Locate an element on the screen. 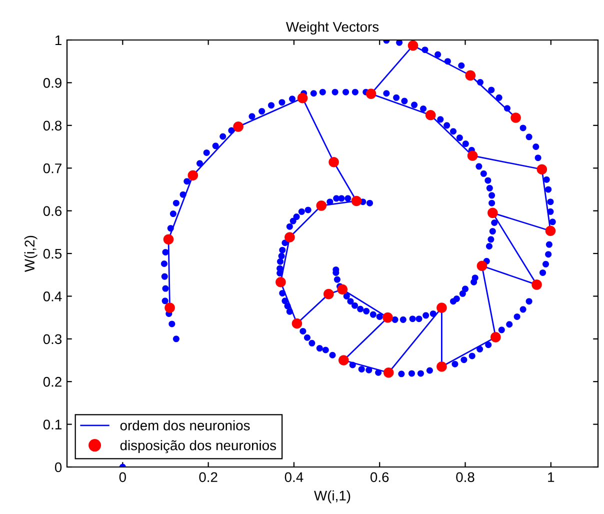 This screenshot has height=514, width=604. y-tick-label: 0.2 is located at coordinates (52, 381).